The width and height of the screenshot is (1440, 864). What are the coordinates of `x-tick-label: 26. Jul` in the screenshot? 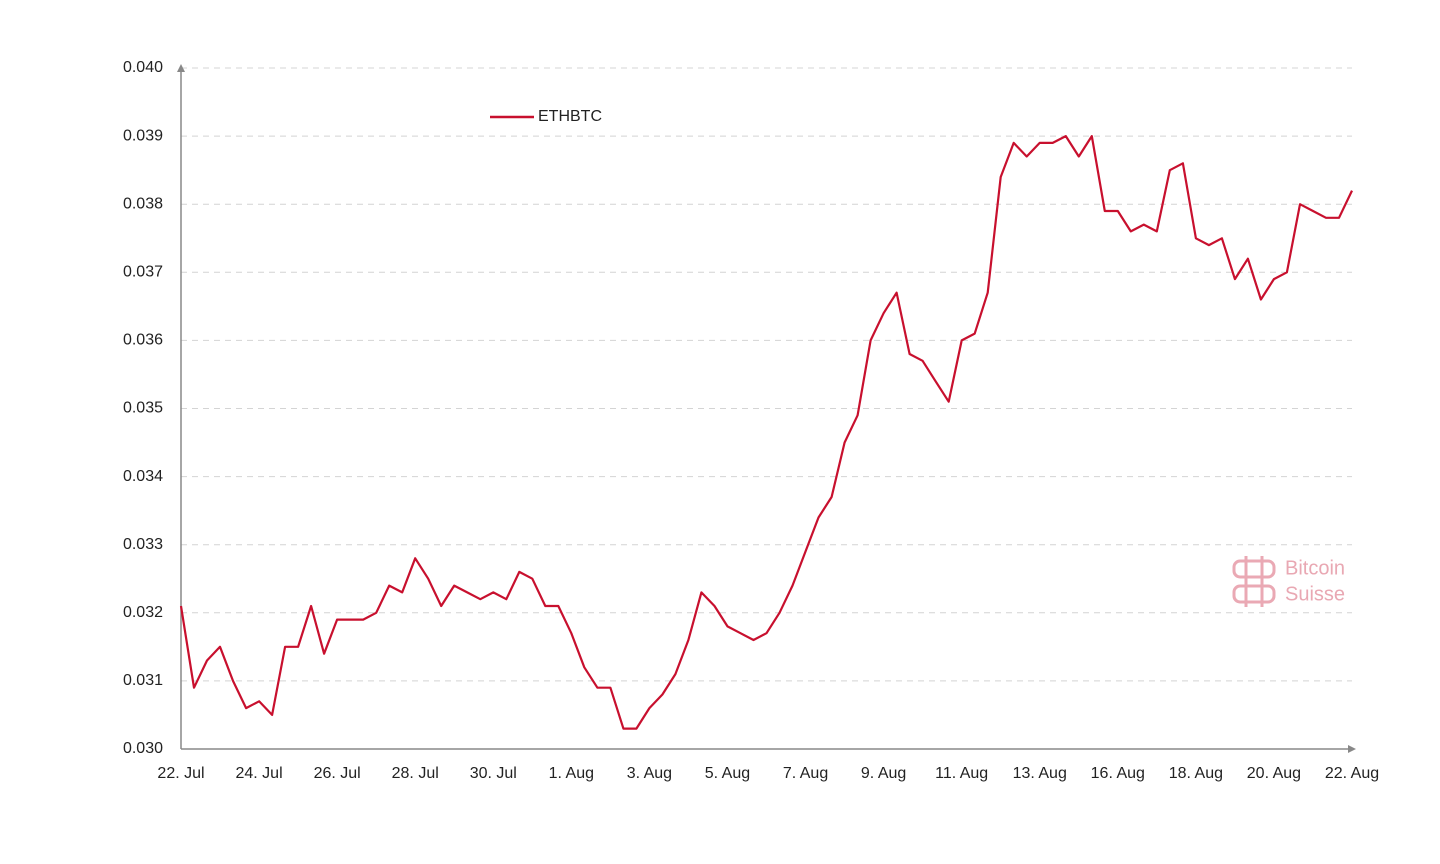 It's located at (337, 773).